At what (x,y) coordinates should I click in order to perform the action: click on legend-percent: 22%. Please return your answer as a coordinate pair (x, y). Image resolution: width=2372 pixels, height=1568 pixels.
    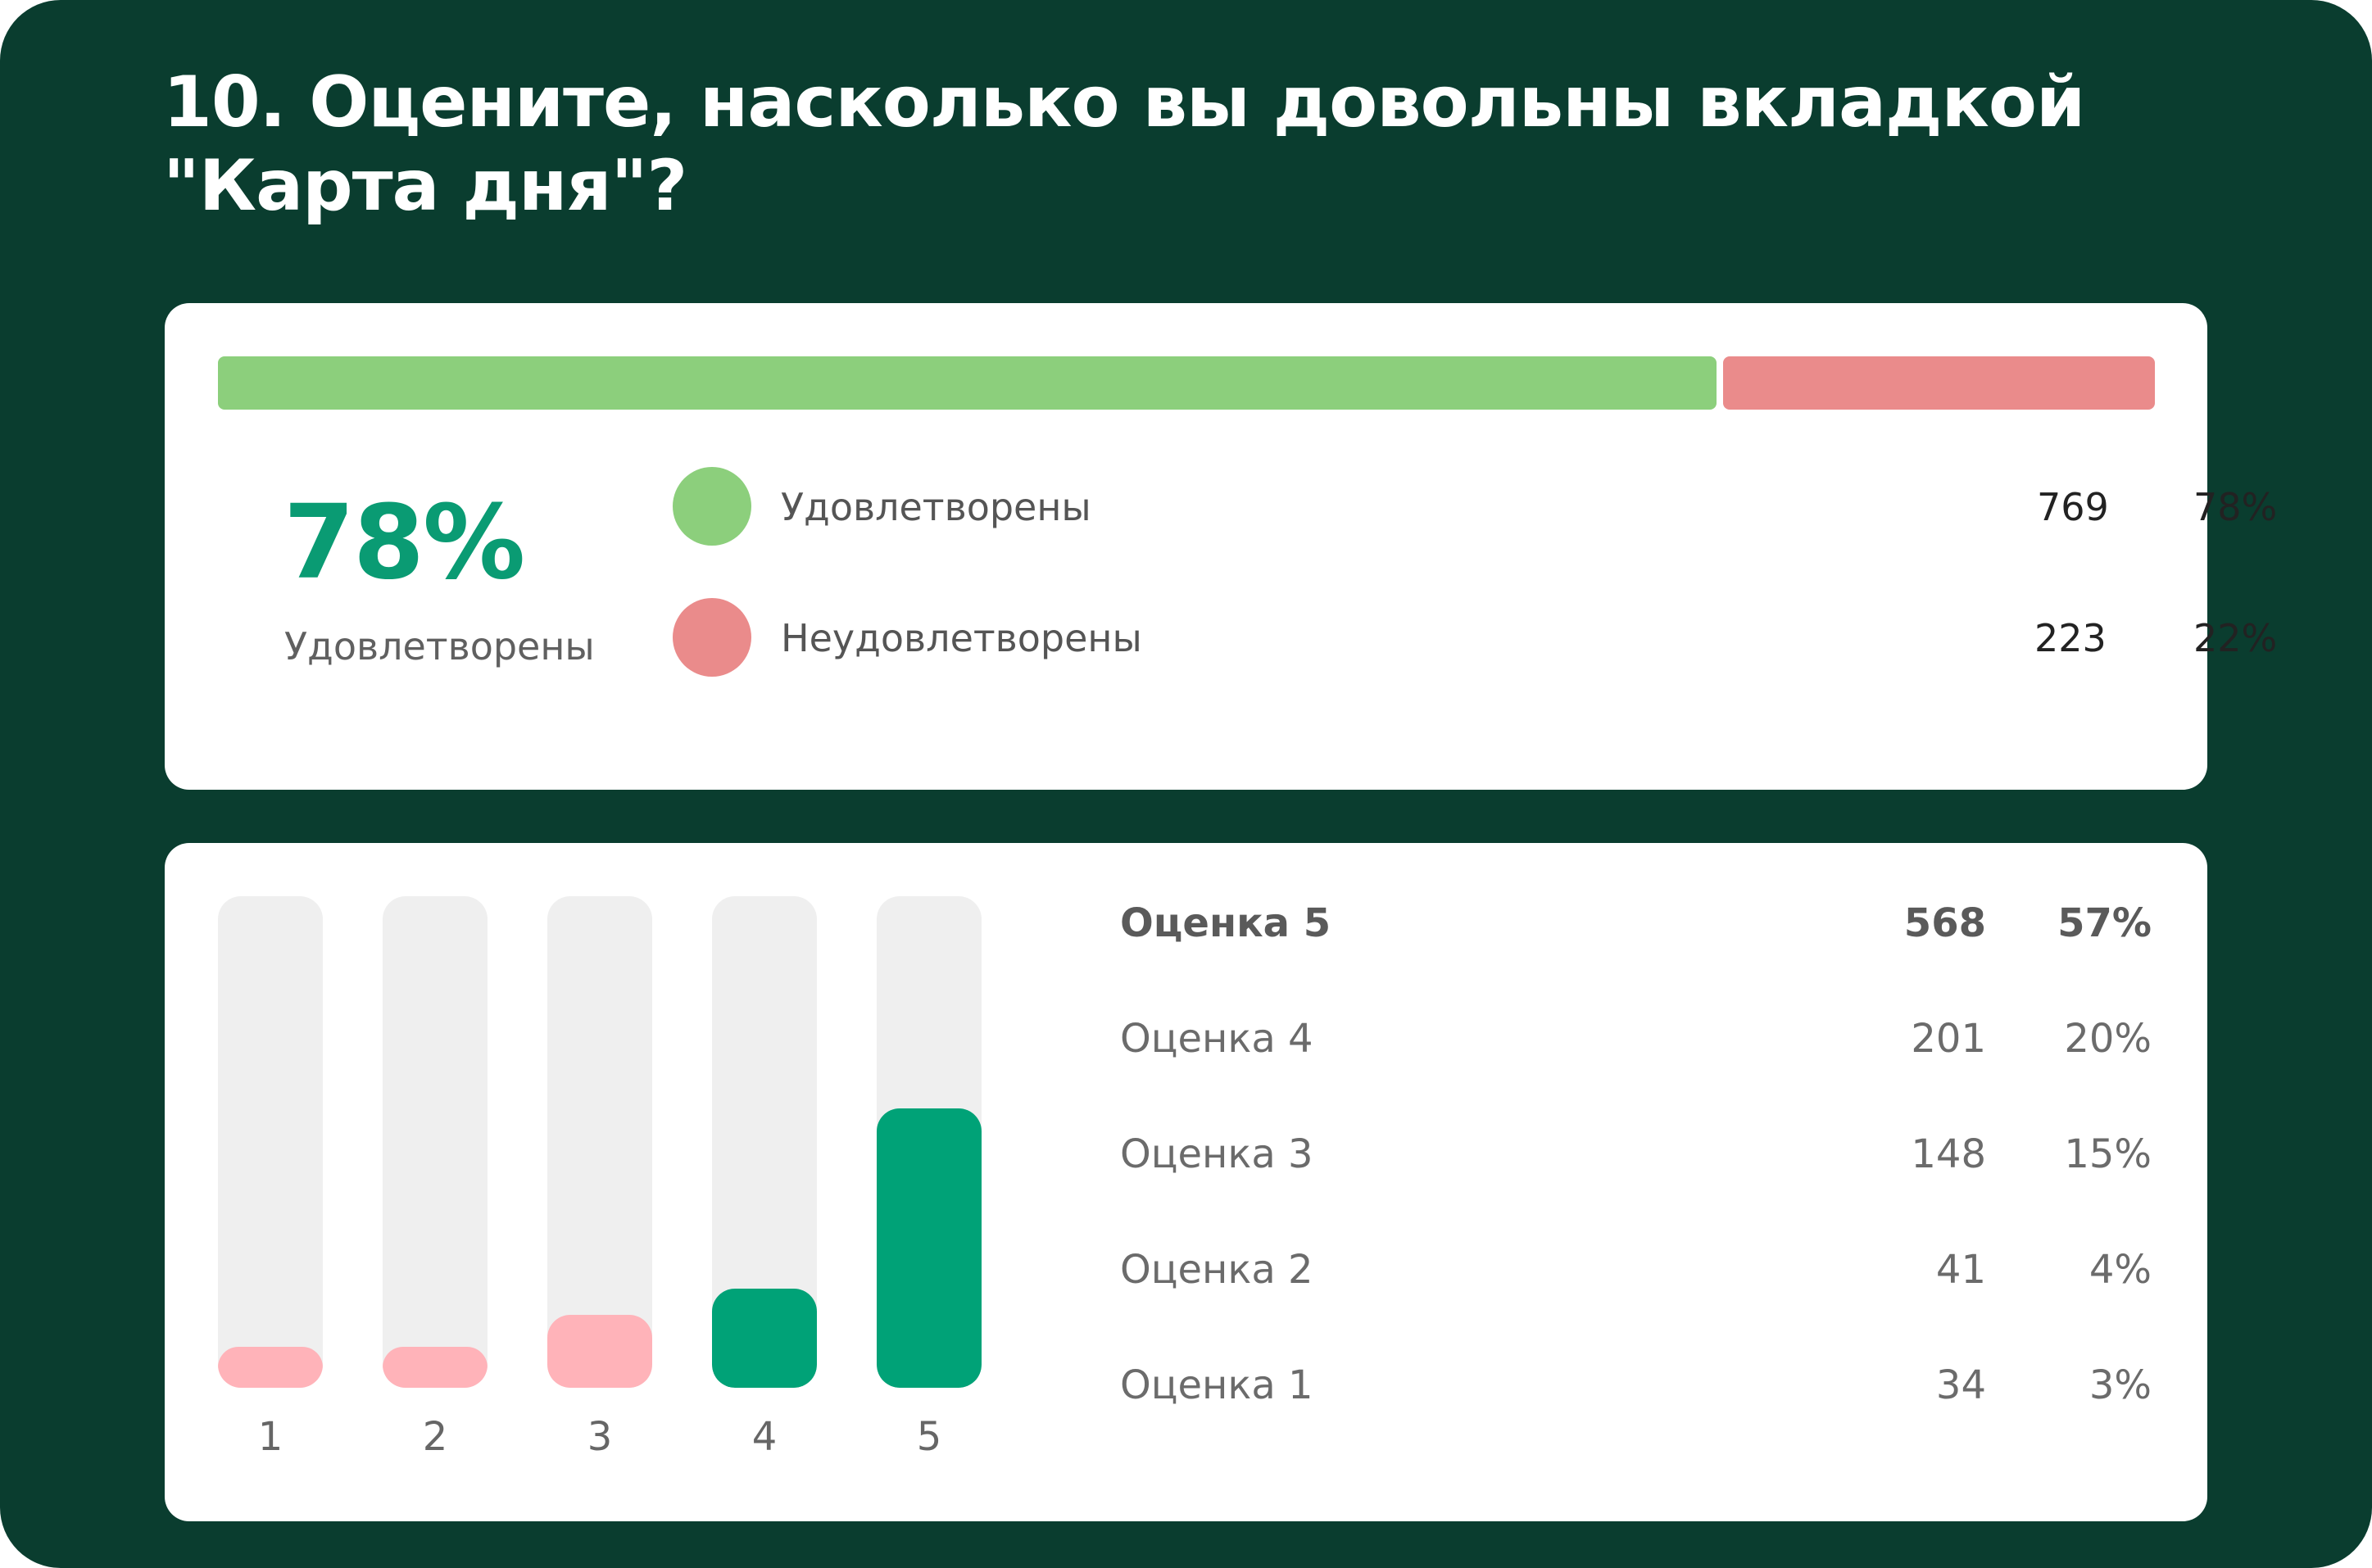
    Looking at the image, I should click on (2235, 638).